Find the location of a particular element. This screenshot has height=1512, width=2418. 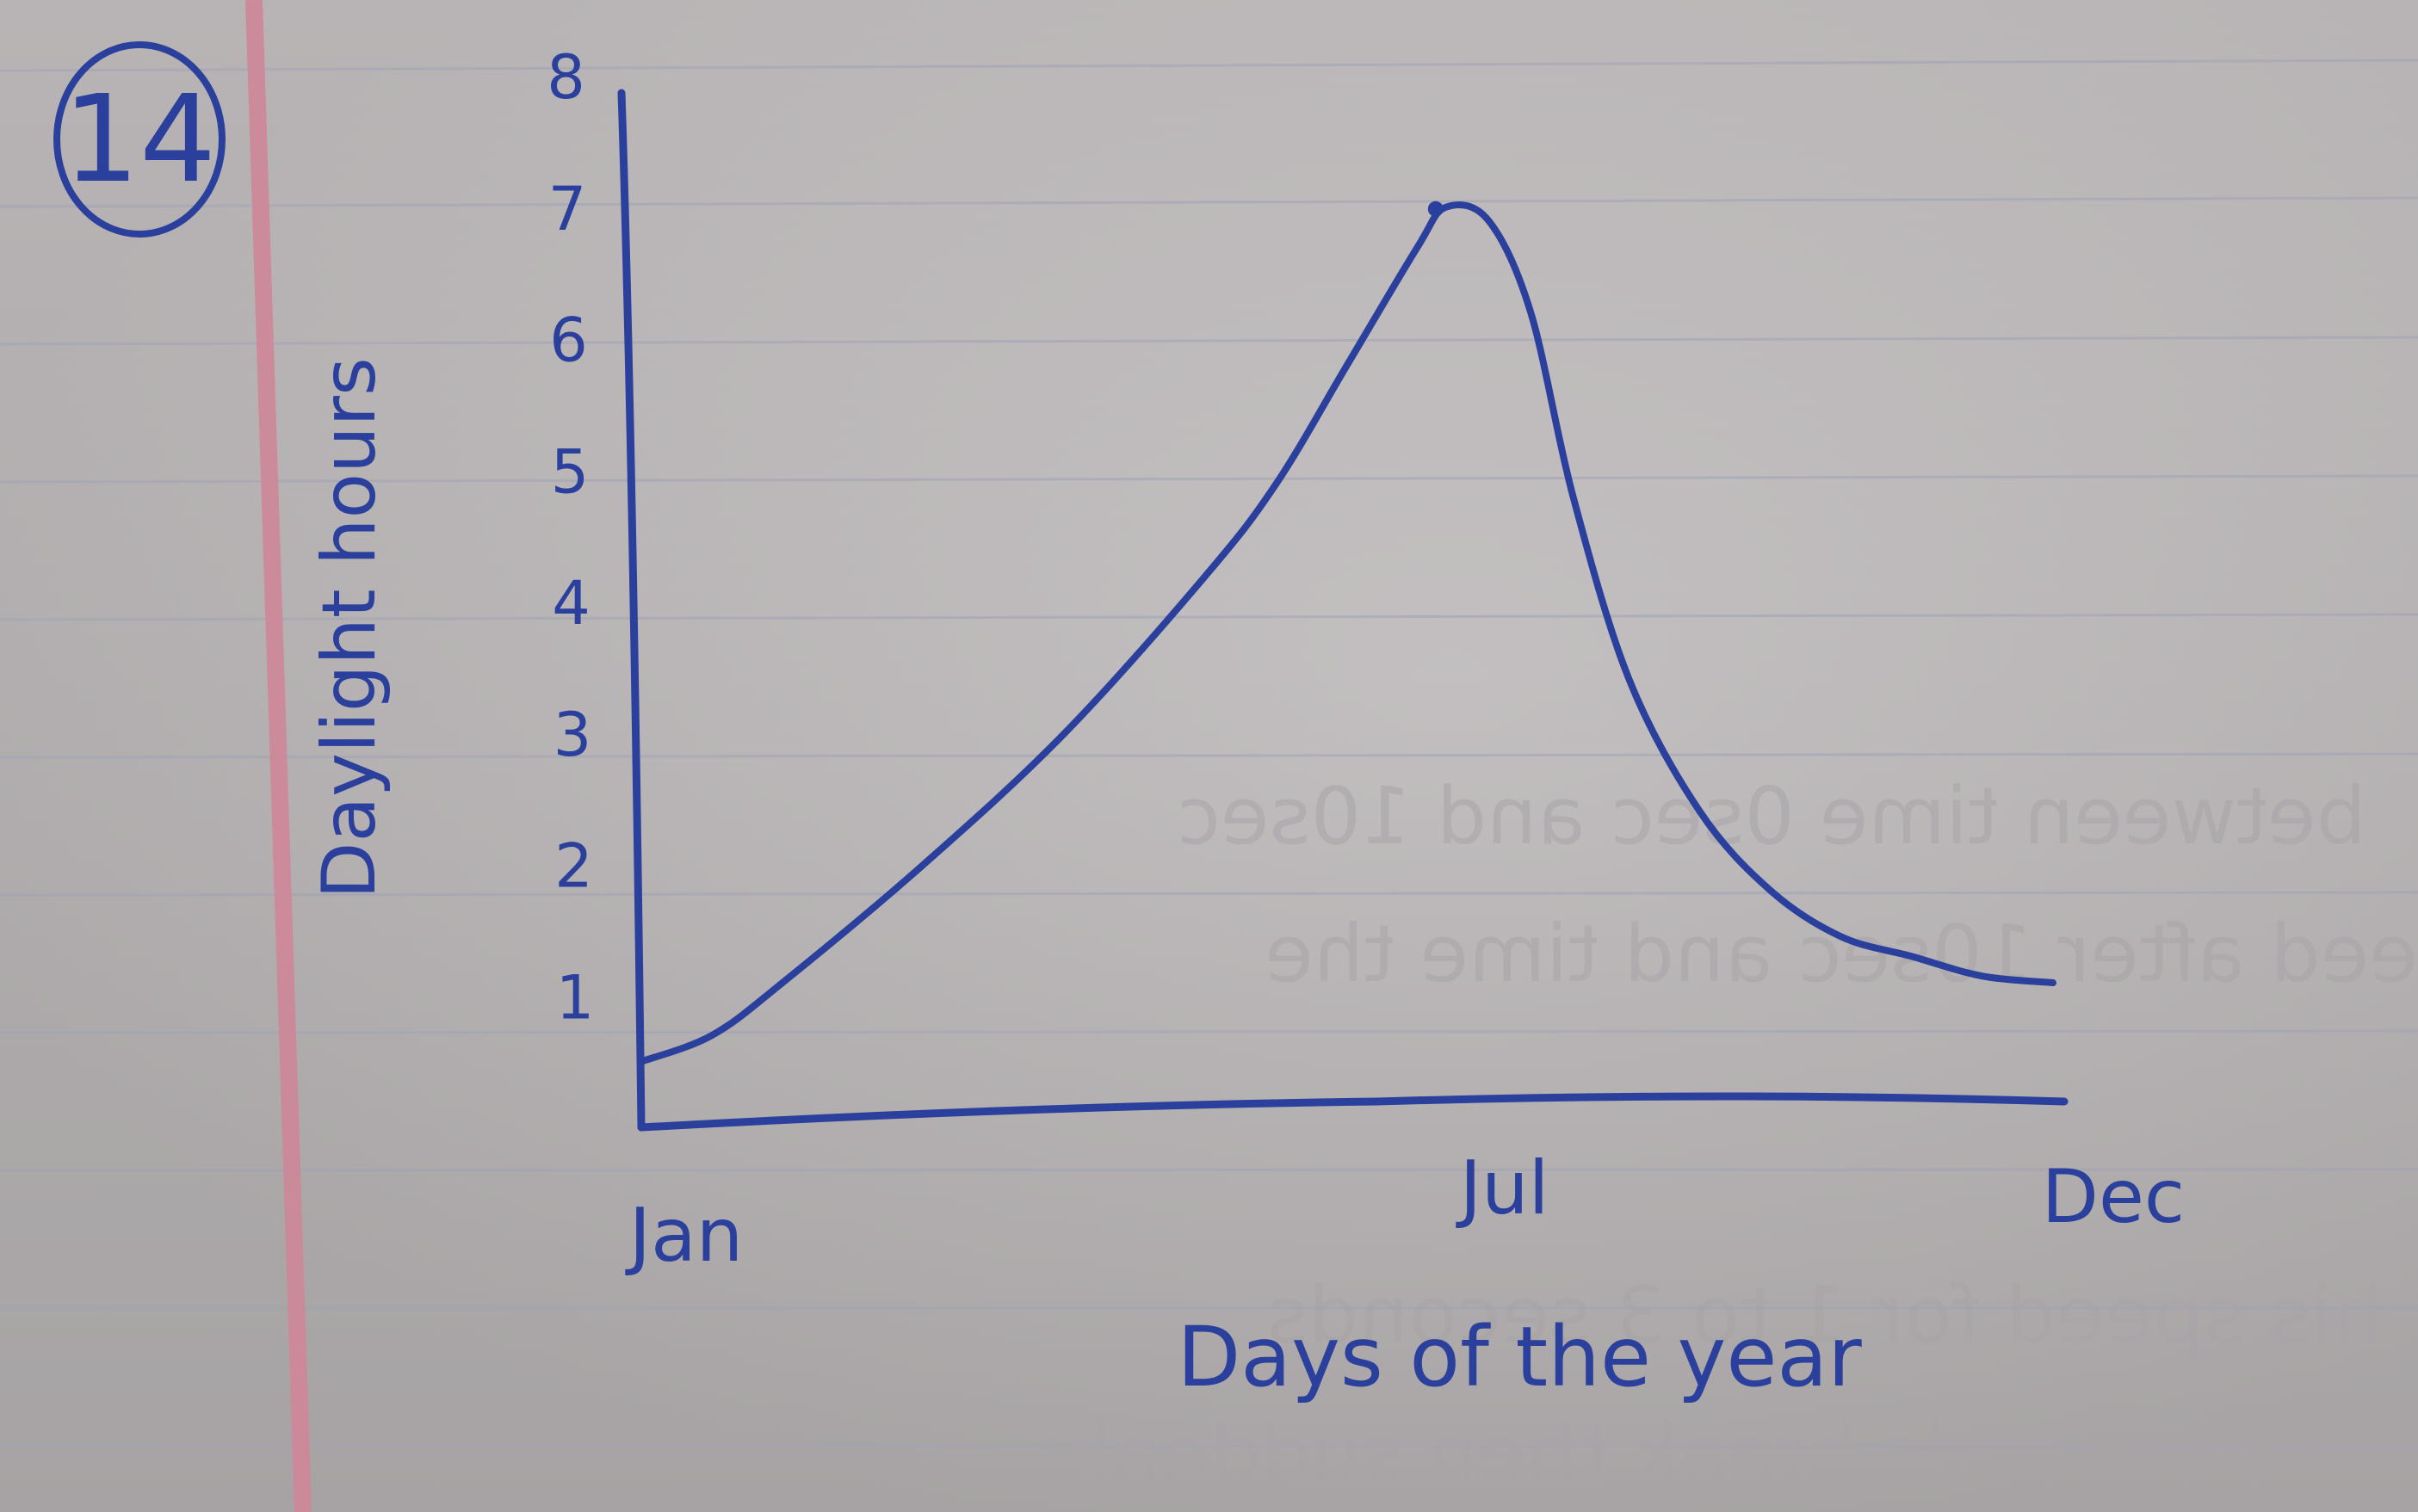

x-tick-label: Dec is located at coordinates (2113, 1197).